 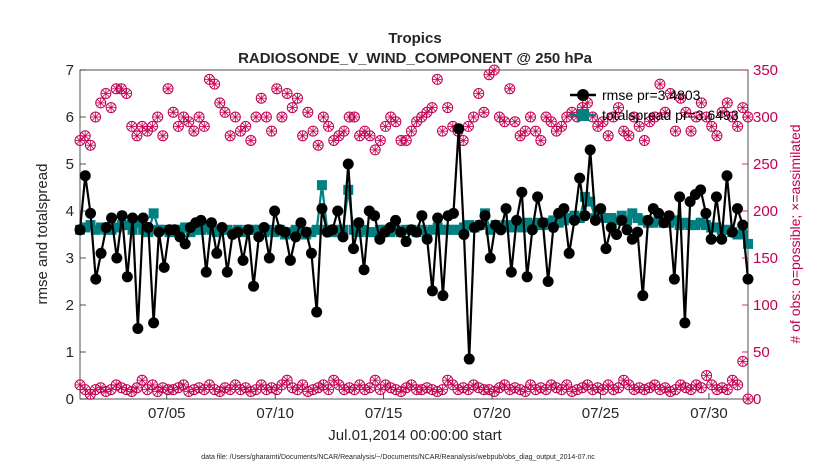 I want to click on x-tick-label: 07/05, so click(x=167, y=413).